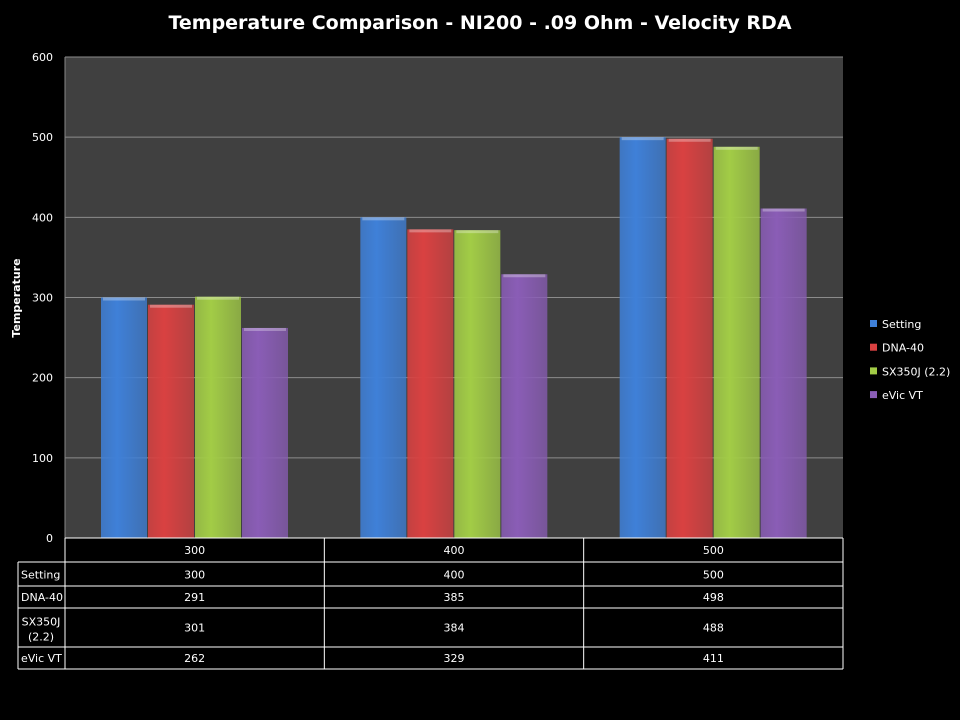 The image size is (960, 720). I want to click on y-tick-label: 0, so click(49, 538).